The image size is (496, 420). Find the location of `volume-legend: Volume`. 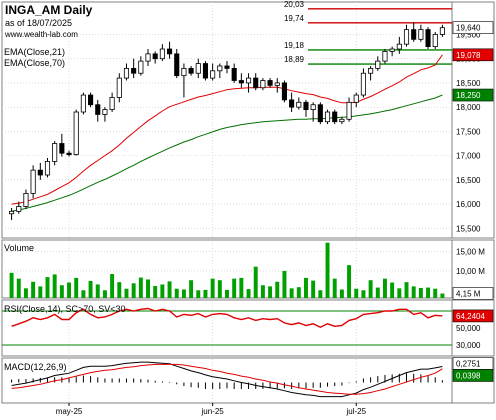

volume-legend: Volume is located at coordinates (19, 248).